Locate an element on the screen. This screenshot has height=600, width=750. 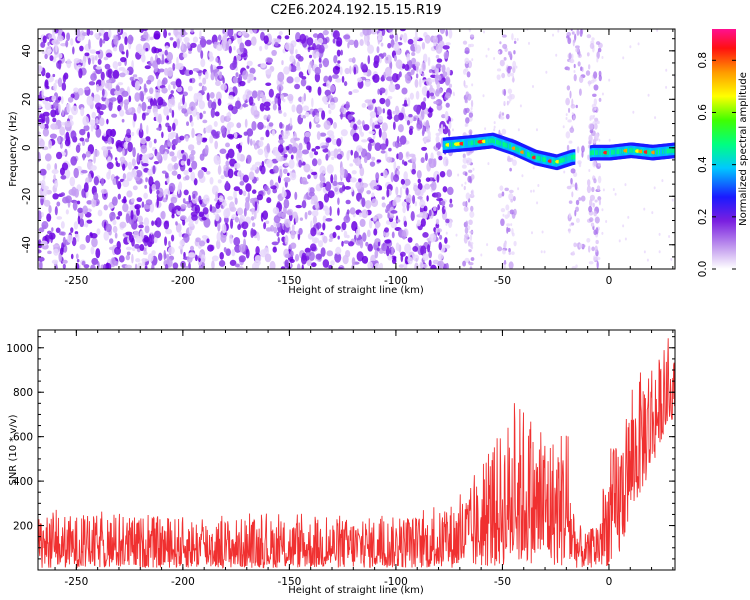
x-tick-label: -200 is located at coordinates (183, 281).